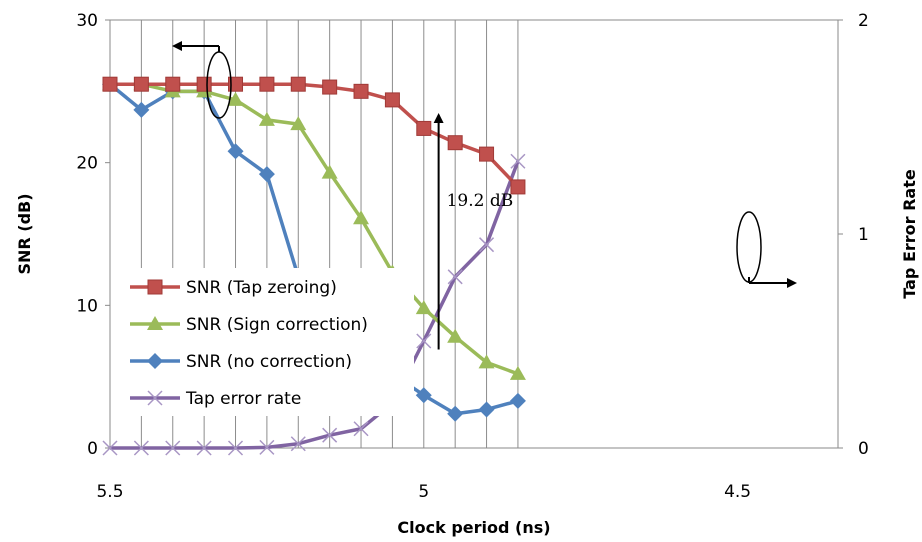 This screenshot has height=542, width=922. What do you see at coordinates (863, 21) in the screenshot?
I see `y2-tick-label: 2` at bounding box center [863, 21].